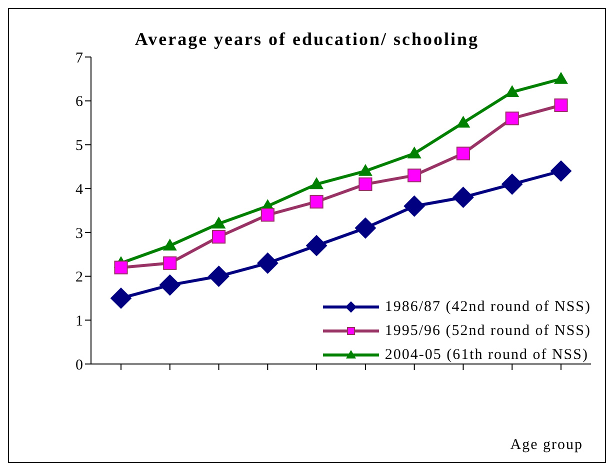 The width and height of the screenshot is (614, 471). I want to click on y-tick-label: 2, so click(79, 278).